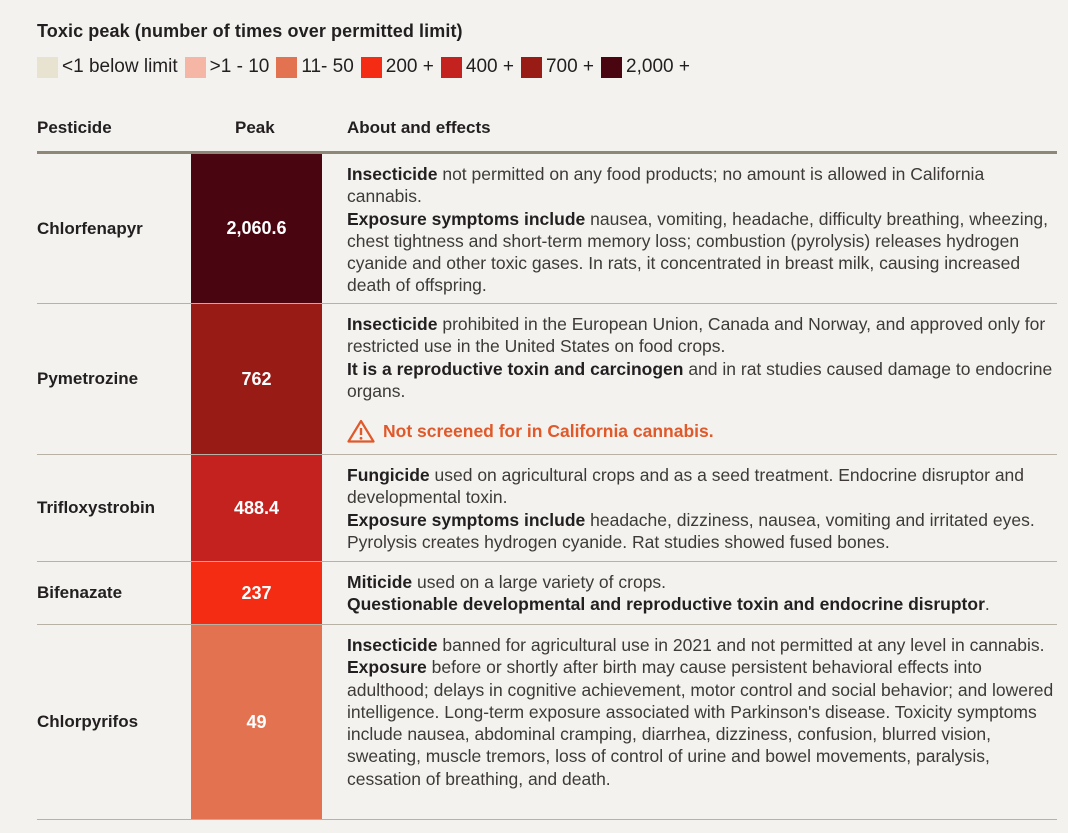  What do you see at coordinates (570, 66) in the screenshot?
I see `legend-label: 700 +` at bounding box center [570, 66].